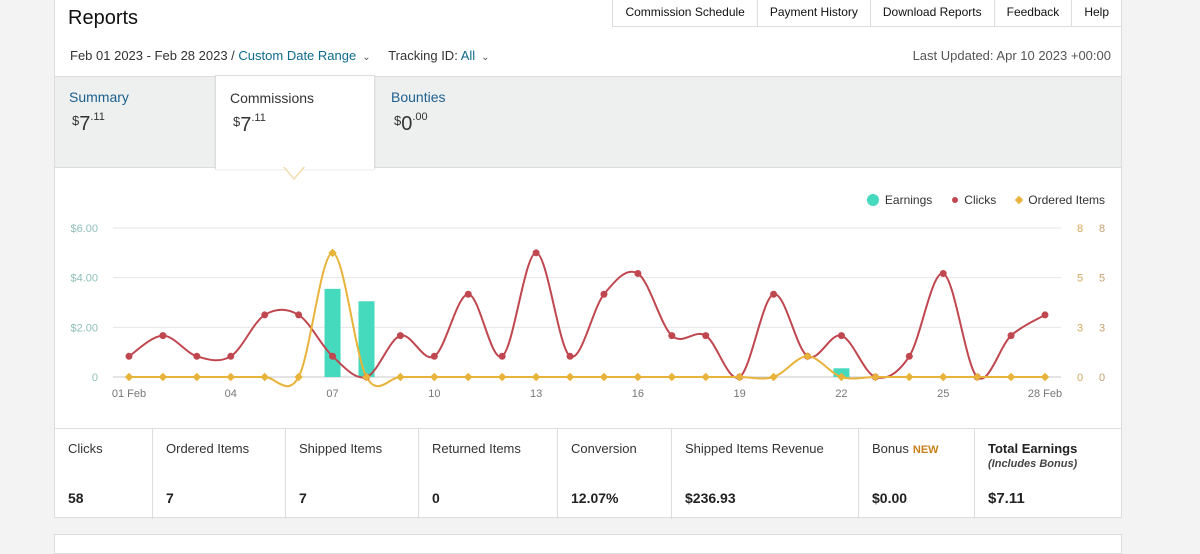 The height and width of the screenshot is (554, 1200). Describe the element at coordinates (1060, 200) in the screenshot. I see `legend-ordered-items: Ordered Items` at that location.